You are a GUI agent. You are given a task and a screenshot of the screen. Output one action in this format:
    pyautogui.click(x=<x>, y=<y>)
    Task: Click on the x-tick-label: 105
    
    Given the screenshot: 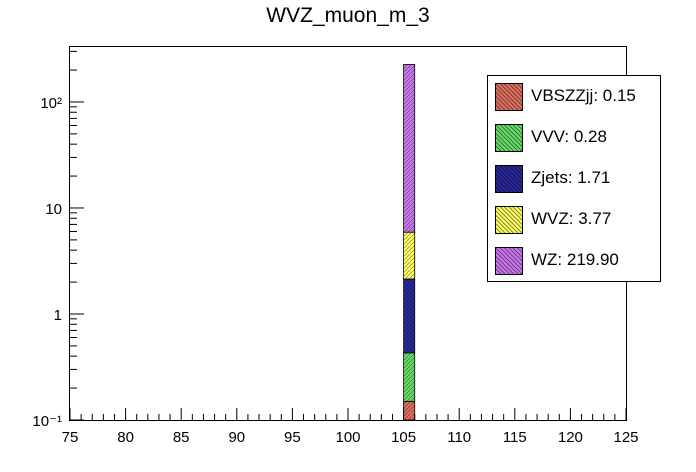 What is the action you would take?
    pyautogui.click(x=403, y=437)
    